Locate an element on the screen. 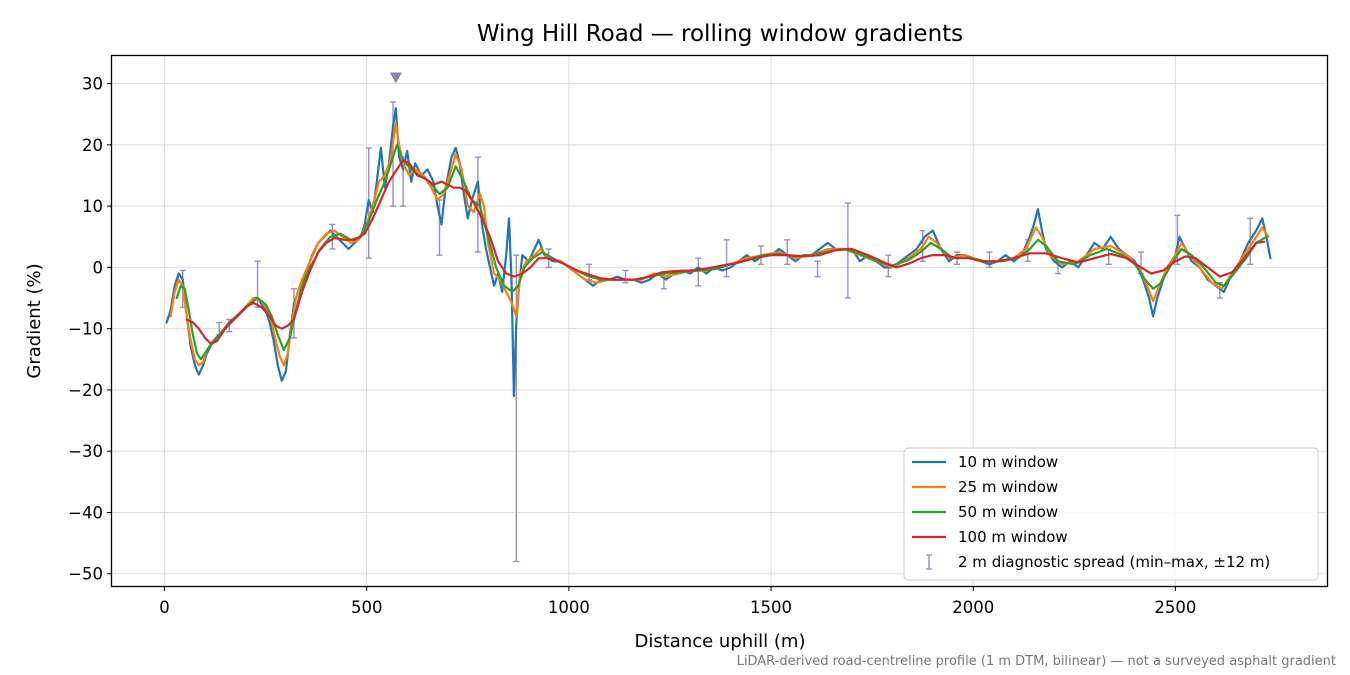 This screenshot has width=1350, height=675. peak-marker-layer is located at coordinates (395, 78).